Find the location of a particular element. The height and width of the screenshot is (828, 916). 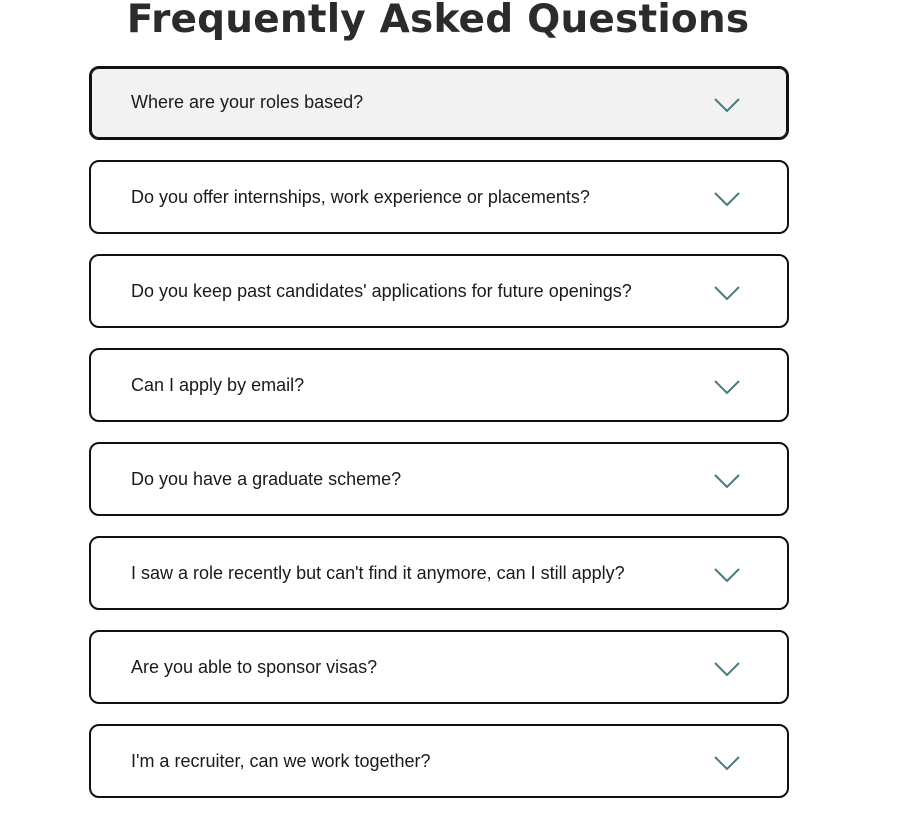

faq-item-apply-by-email: Can I apply by email? is located at coordinates (439, 385).